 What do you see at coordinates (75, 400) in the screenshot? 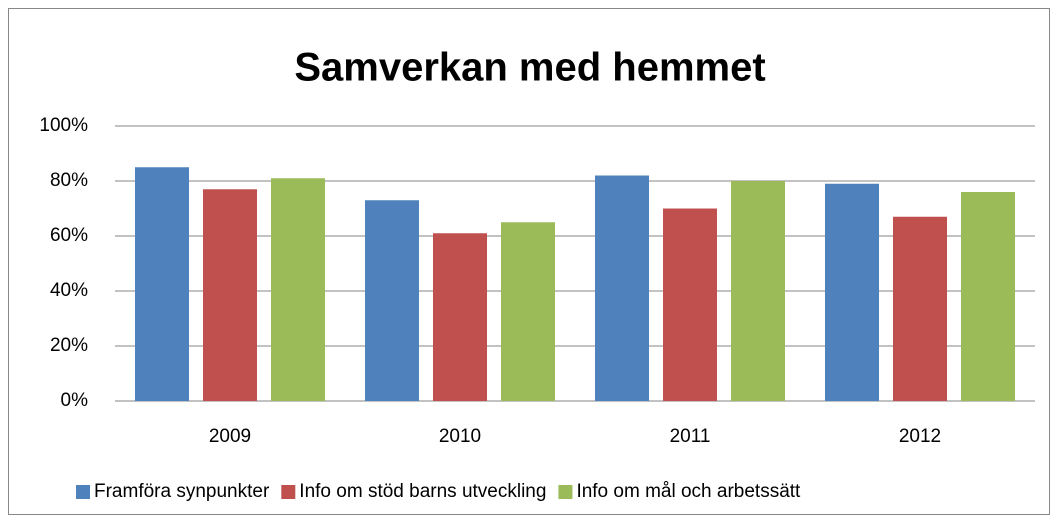
I see `y-tick-label: 0%` at bounding box center [75, 400].